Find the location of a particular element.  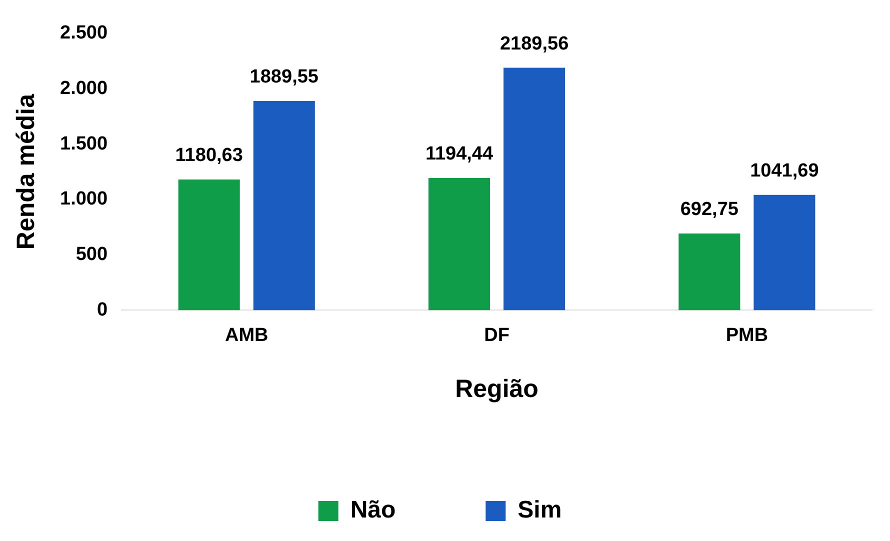

y-tick-label: 500 is located at coordinates (92, 255).